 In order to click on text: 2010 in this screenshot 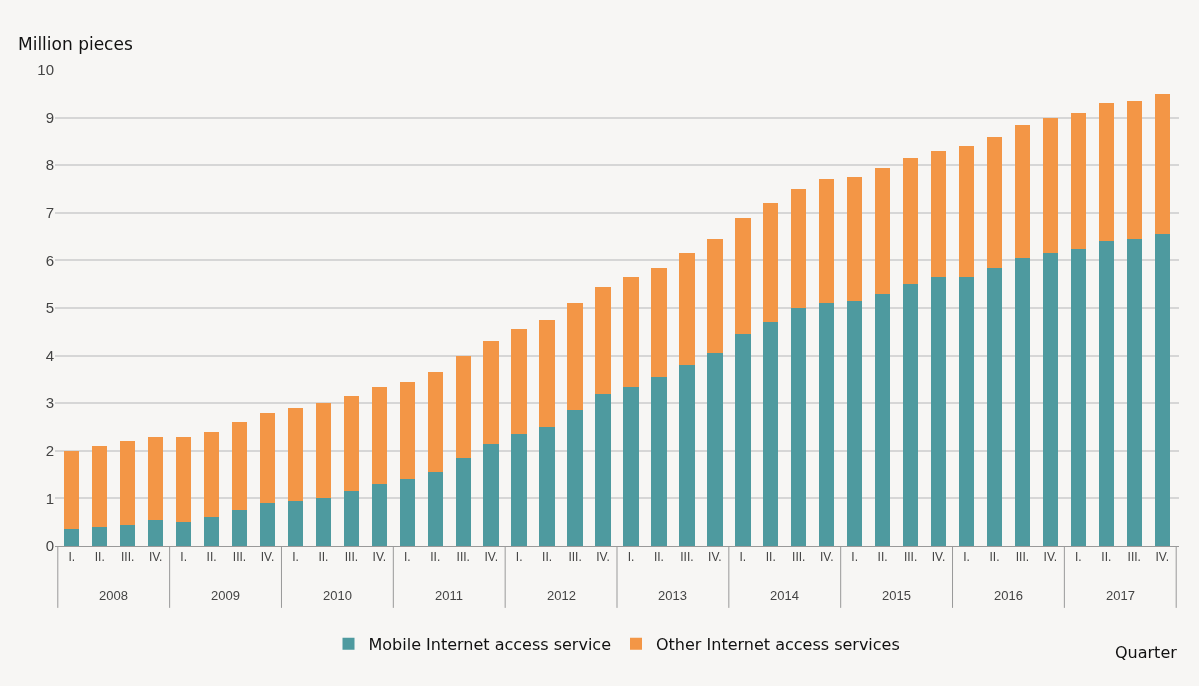, I will do `click(337, 595)`.